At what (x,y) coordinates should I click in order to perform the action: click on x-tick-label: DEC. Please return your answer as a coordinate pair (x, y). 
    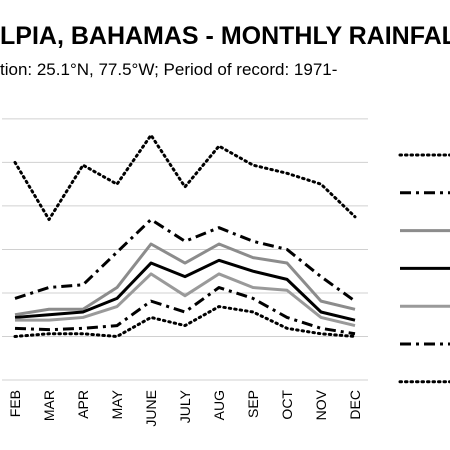
    Looking at the image, I should click on (355, 405).